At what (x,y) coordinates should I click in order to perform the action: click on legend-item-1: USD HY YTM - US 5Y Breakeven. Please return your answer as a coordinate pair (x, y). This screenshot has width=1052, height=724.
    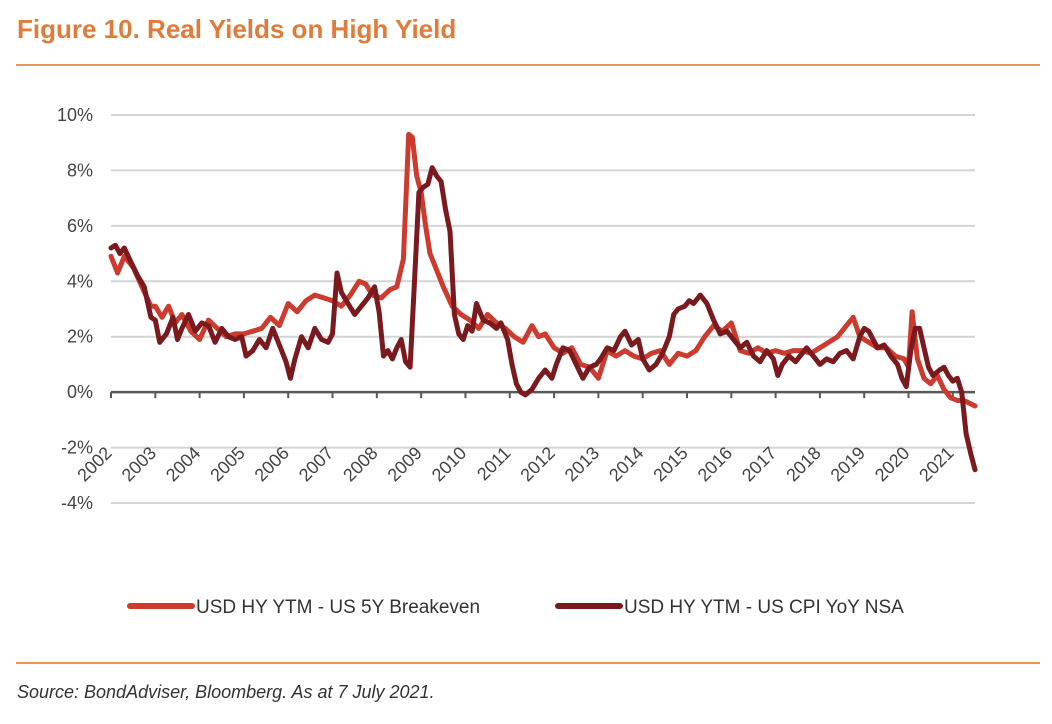
    Looking at the image, I should click on (303, 607).